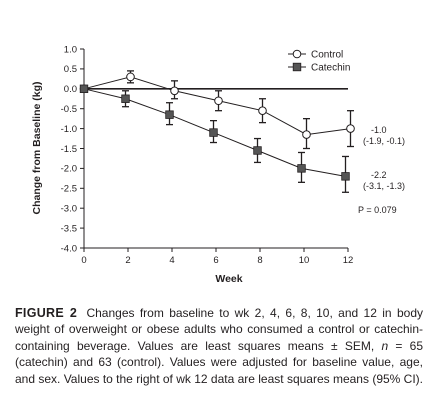 Image resolution: width=435 pixels, height=415 pixels. What do you see at coordinates (70, 89) in the screenshot?
I see `y-tick-label: 0.0` at bounding box center [70, 89].